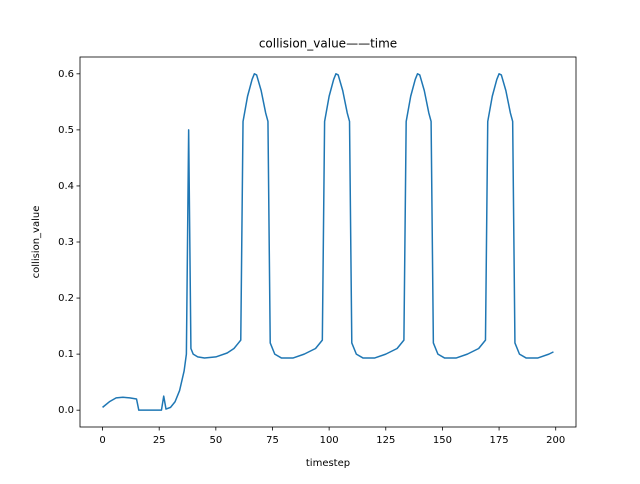  I want to click on x-tick-label: 0, so click(102, 440).